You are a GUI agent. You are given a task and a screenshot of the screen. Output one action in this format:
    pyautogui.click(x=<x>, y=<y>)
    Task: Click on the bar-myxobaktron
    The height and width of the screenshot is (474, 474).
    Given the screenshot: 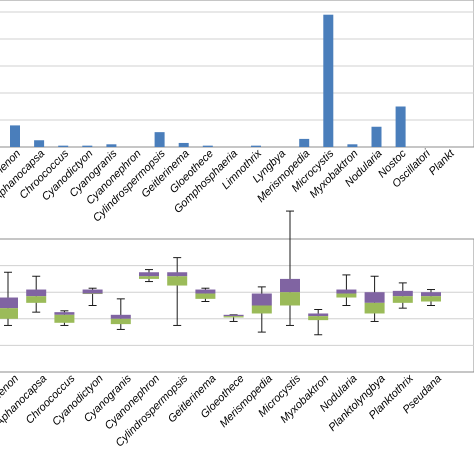 What is the action you would take?
    pyautogui.click(x=352, y=145)
    